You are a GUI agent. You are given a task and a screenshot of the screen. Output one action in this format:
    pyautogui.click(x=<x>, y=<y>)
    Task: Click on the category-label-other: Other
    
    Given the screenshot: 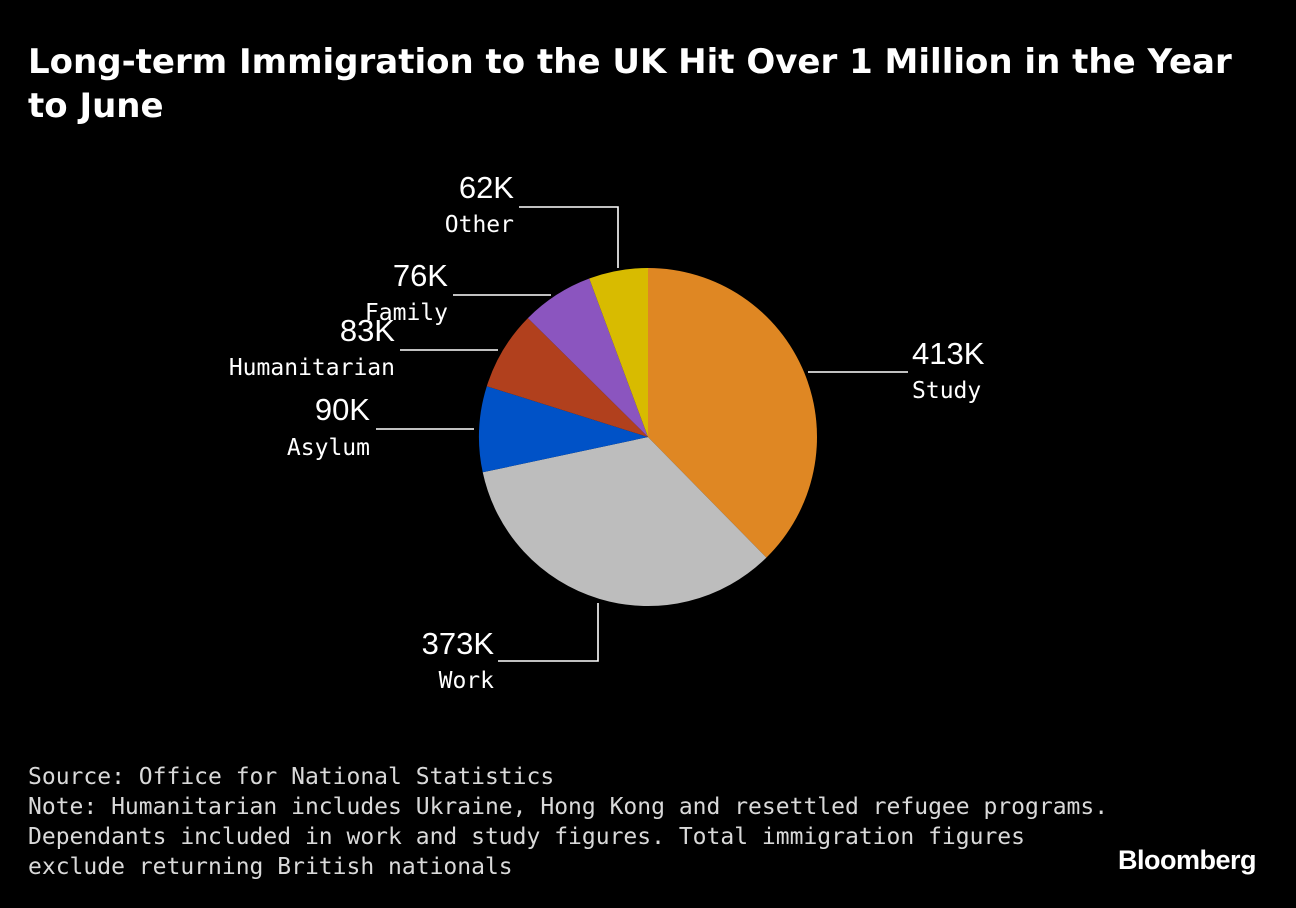 What is the action you would take?
    pyautogui.click(x=479, y=225)
    